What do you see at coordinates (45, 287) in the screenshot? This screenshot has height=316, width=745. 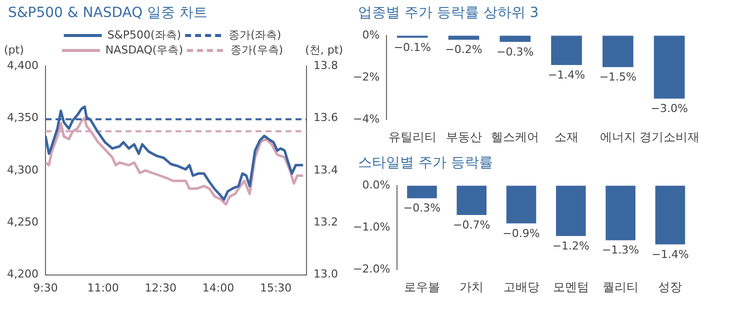 I see `x-tick-label: 9:30` at bounding box center [45, 287].